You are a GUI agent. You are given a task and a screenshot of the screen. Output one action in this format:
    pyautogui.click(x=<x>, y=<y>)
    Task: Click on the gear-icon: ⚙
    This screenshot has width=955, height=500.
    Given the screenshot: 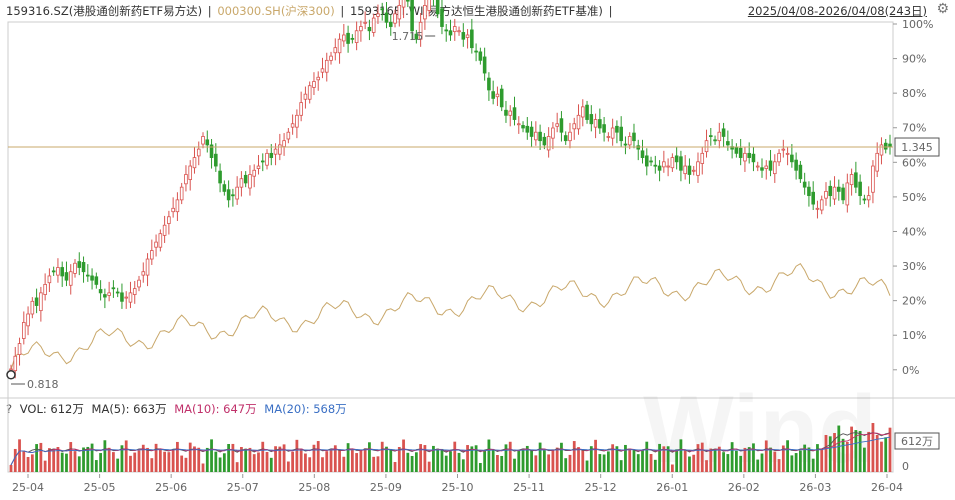 What is the action you would take?
    pyautogui.click(x=942, y=9)
    